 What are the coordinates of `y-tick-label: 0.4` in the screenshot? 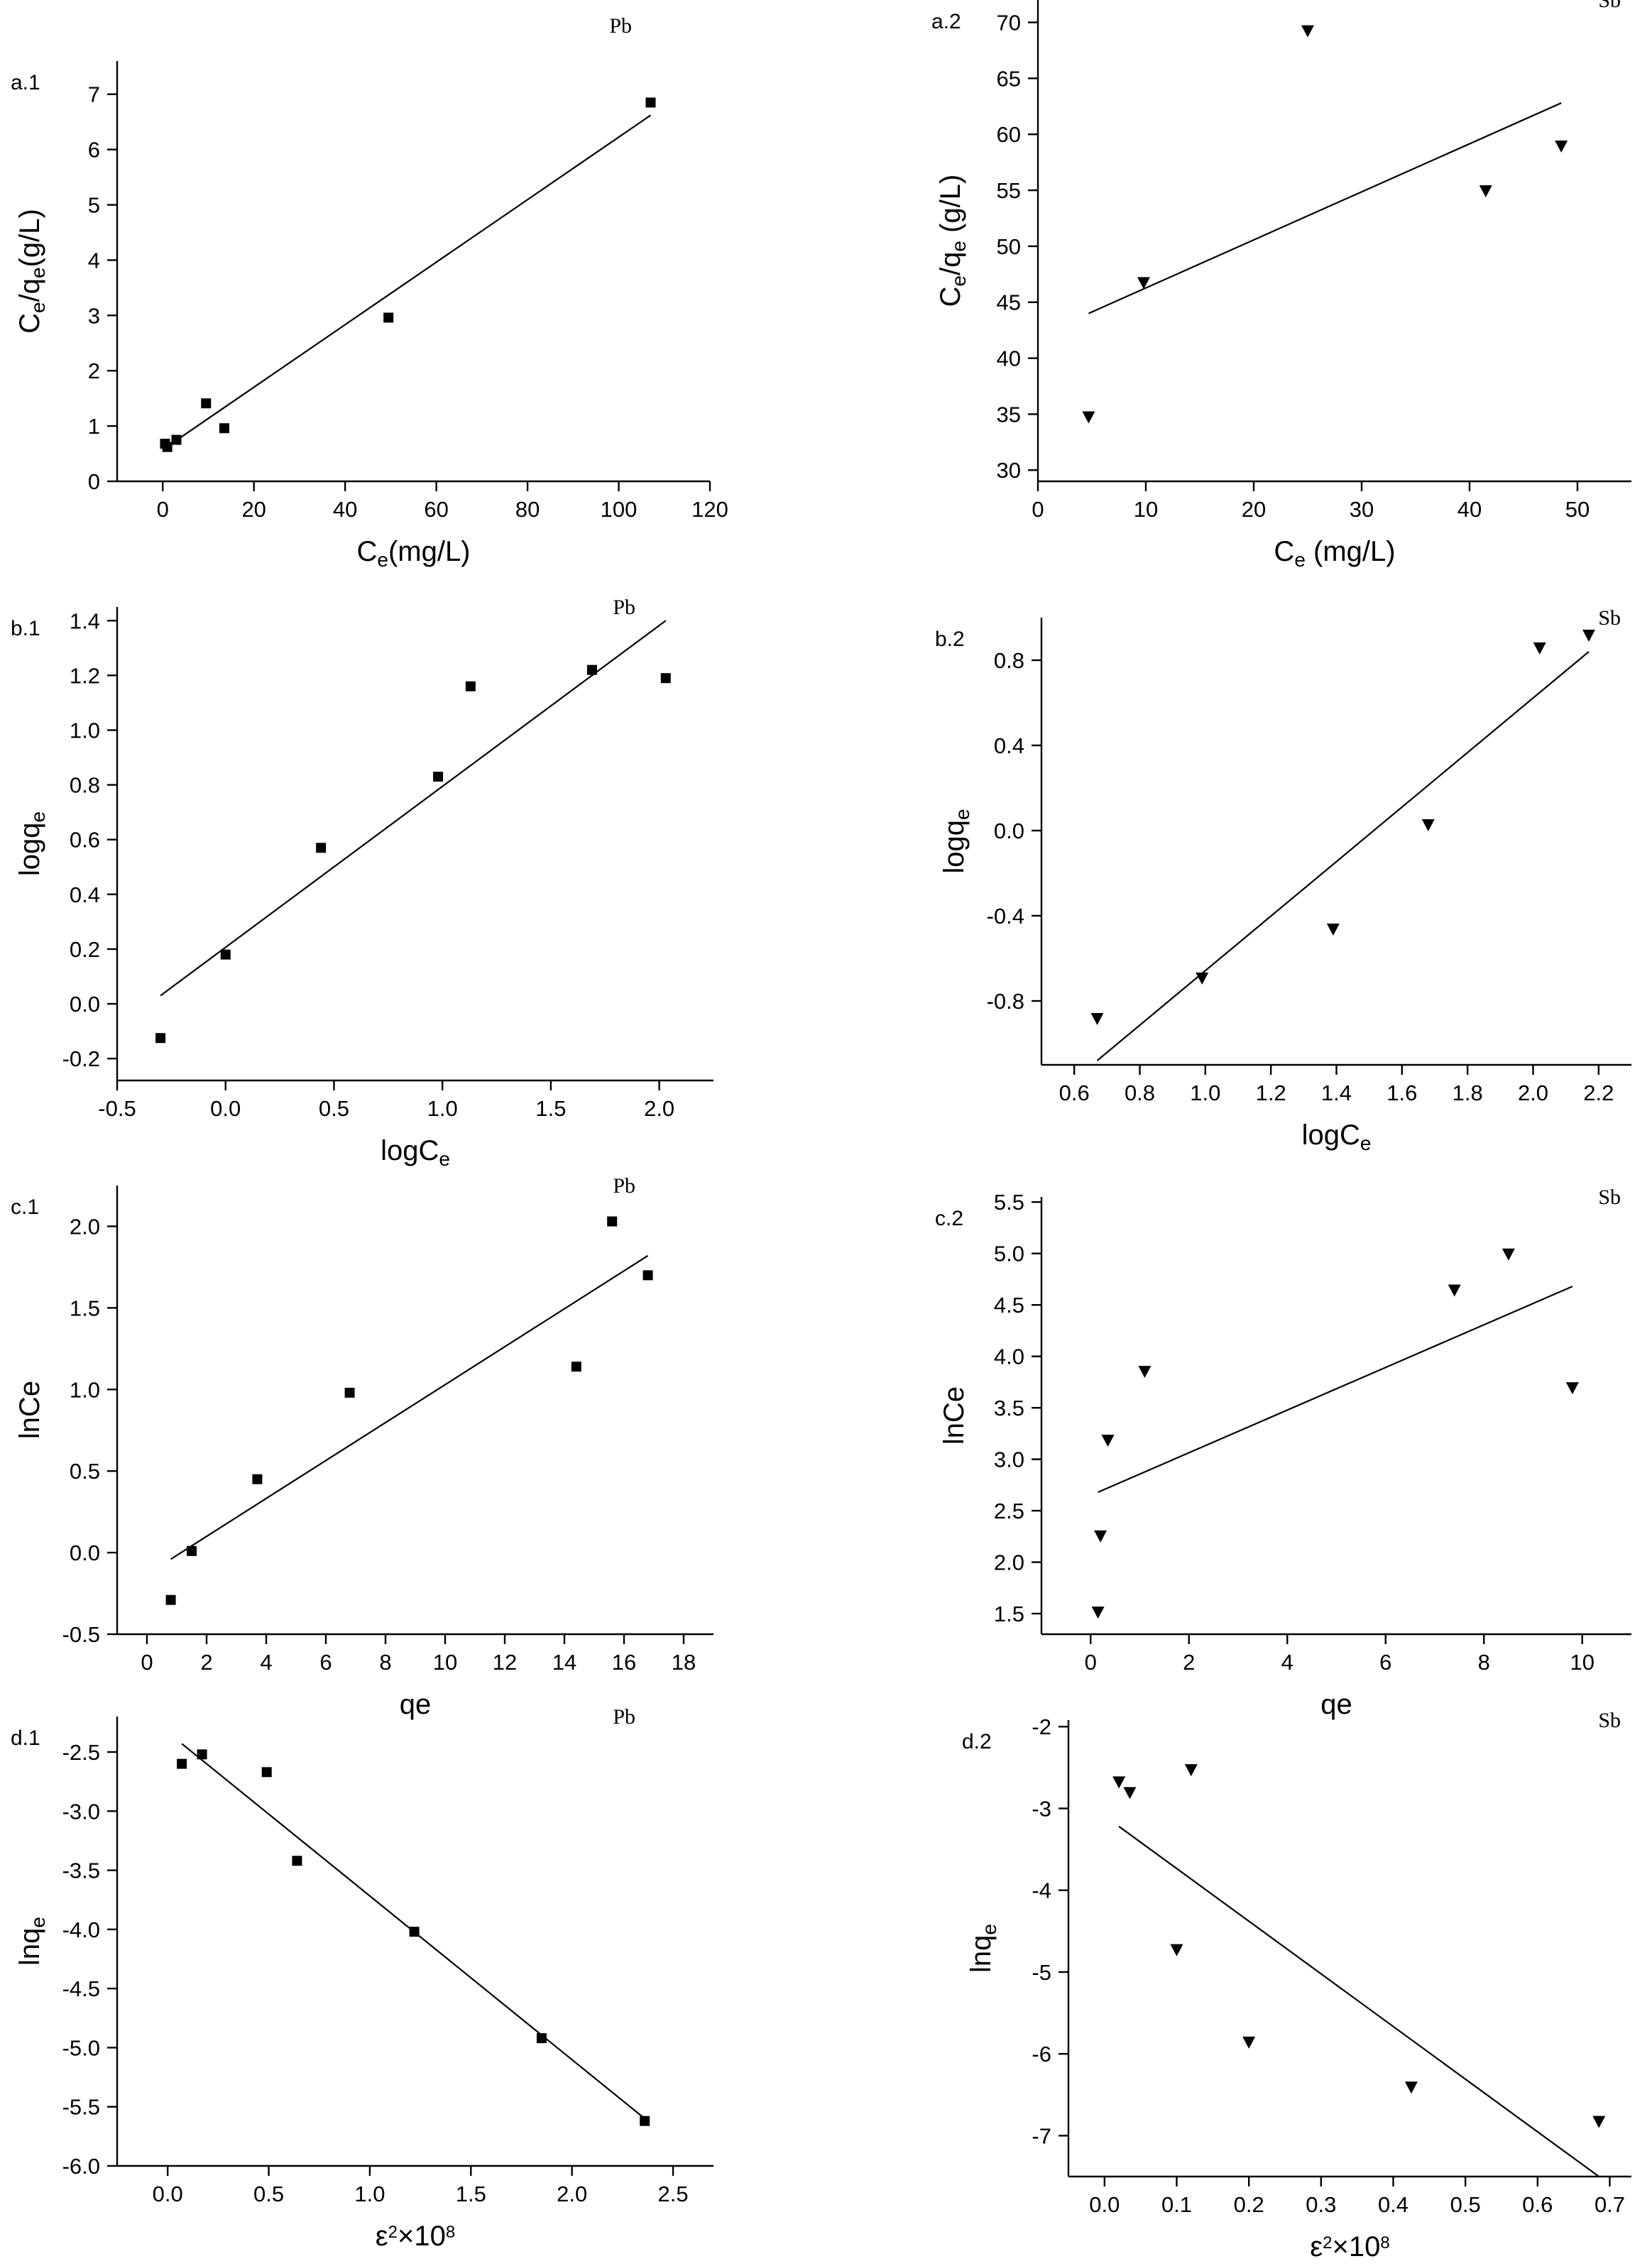 It's located at (1009, 745).